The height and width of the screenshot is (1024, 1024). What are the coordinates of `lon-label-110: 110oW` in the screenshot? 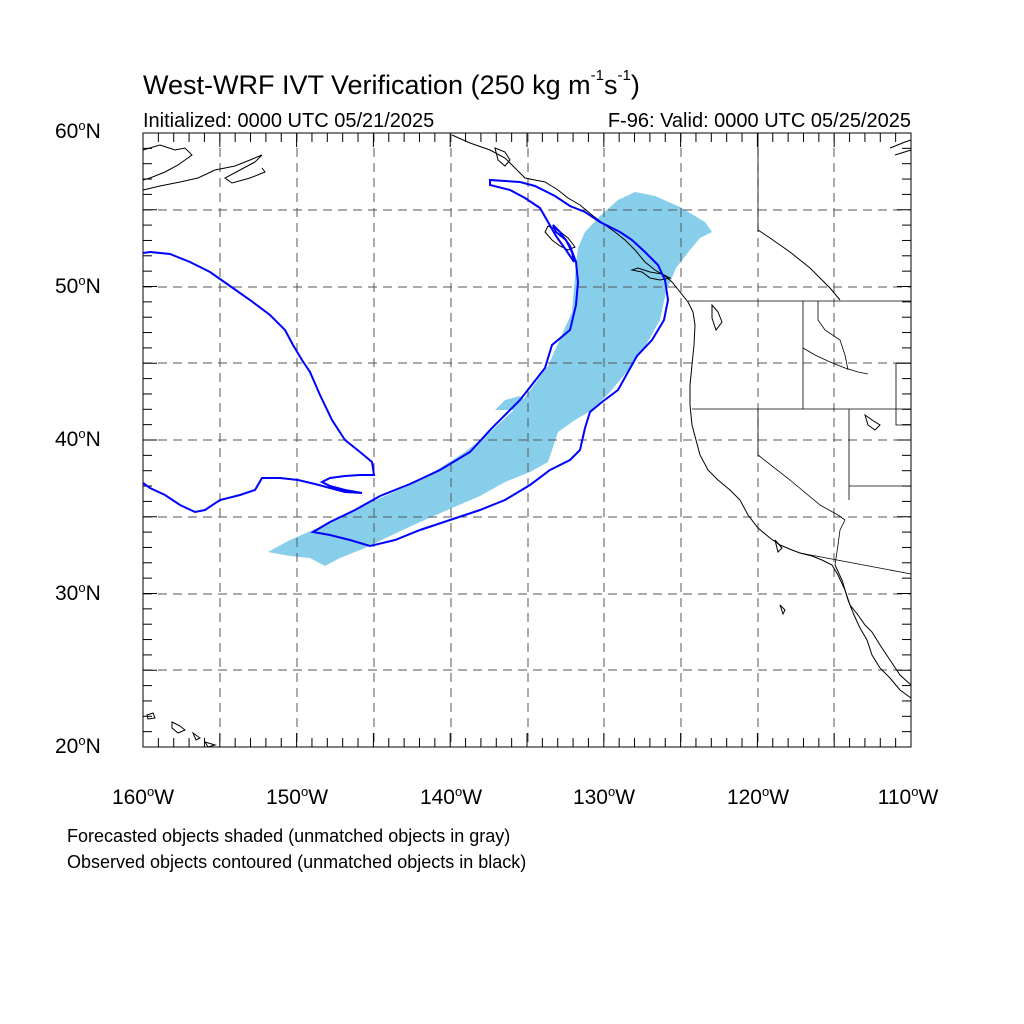 It's located at (908, 796).